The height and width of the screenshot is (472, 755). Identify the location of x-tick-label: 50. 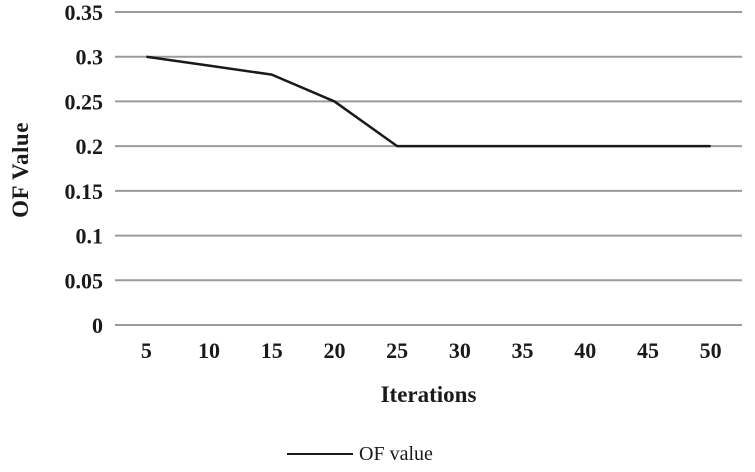
(711, 350).